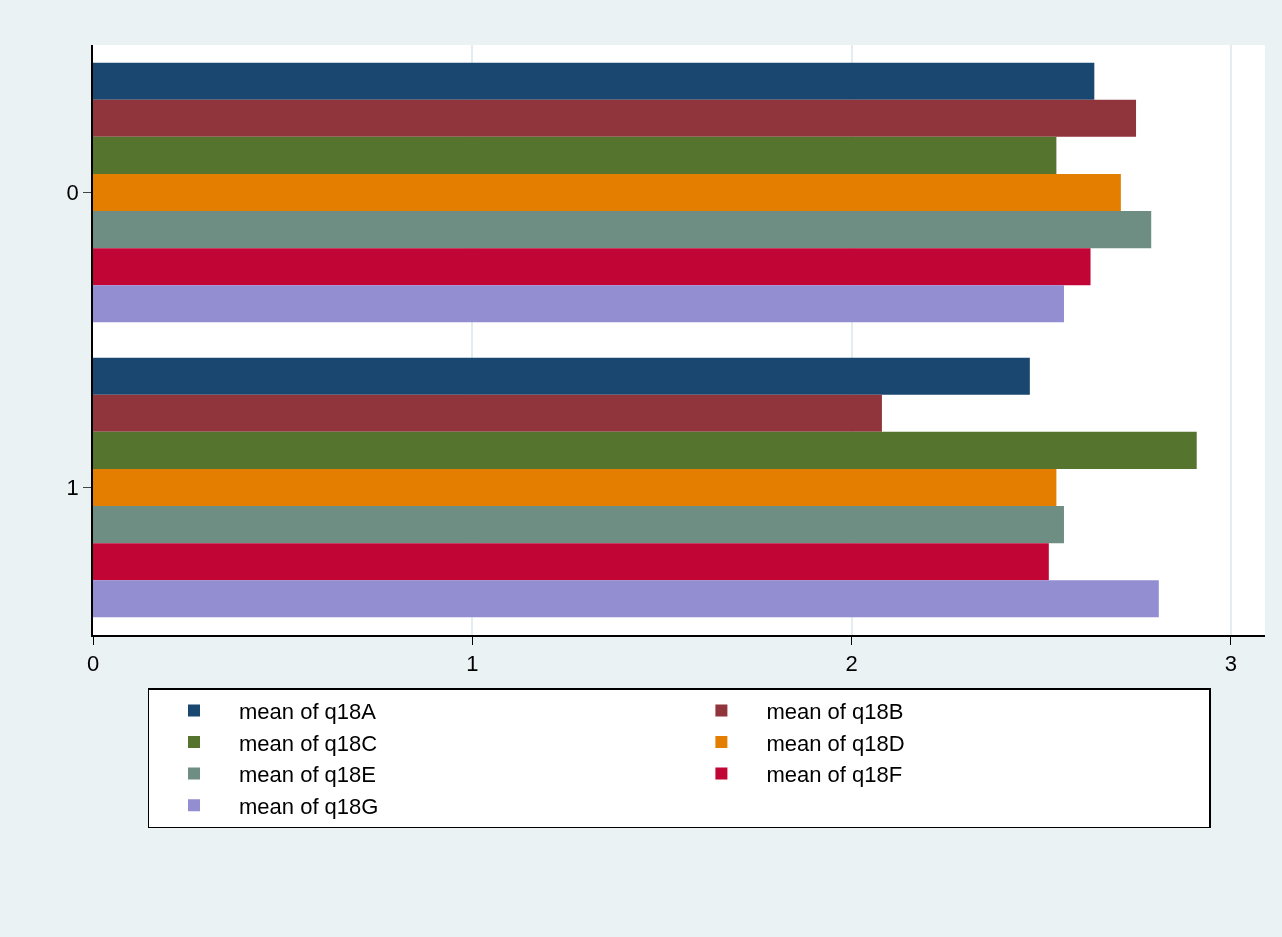  What do you see at coordinates (835, 743) in the screenshot?
I see `legend-label: mean of q18D` at bounding box center [835, 743].